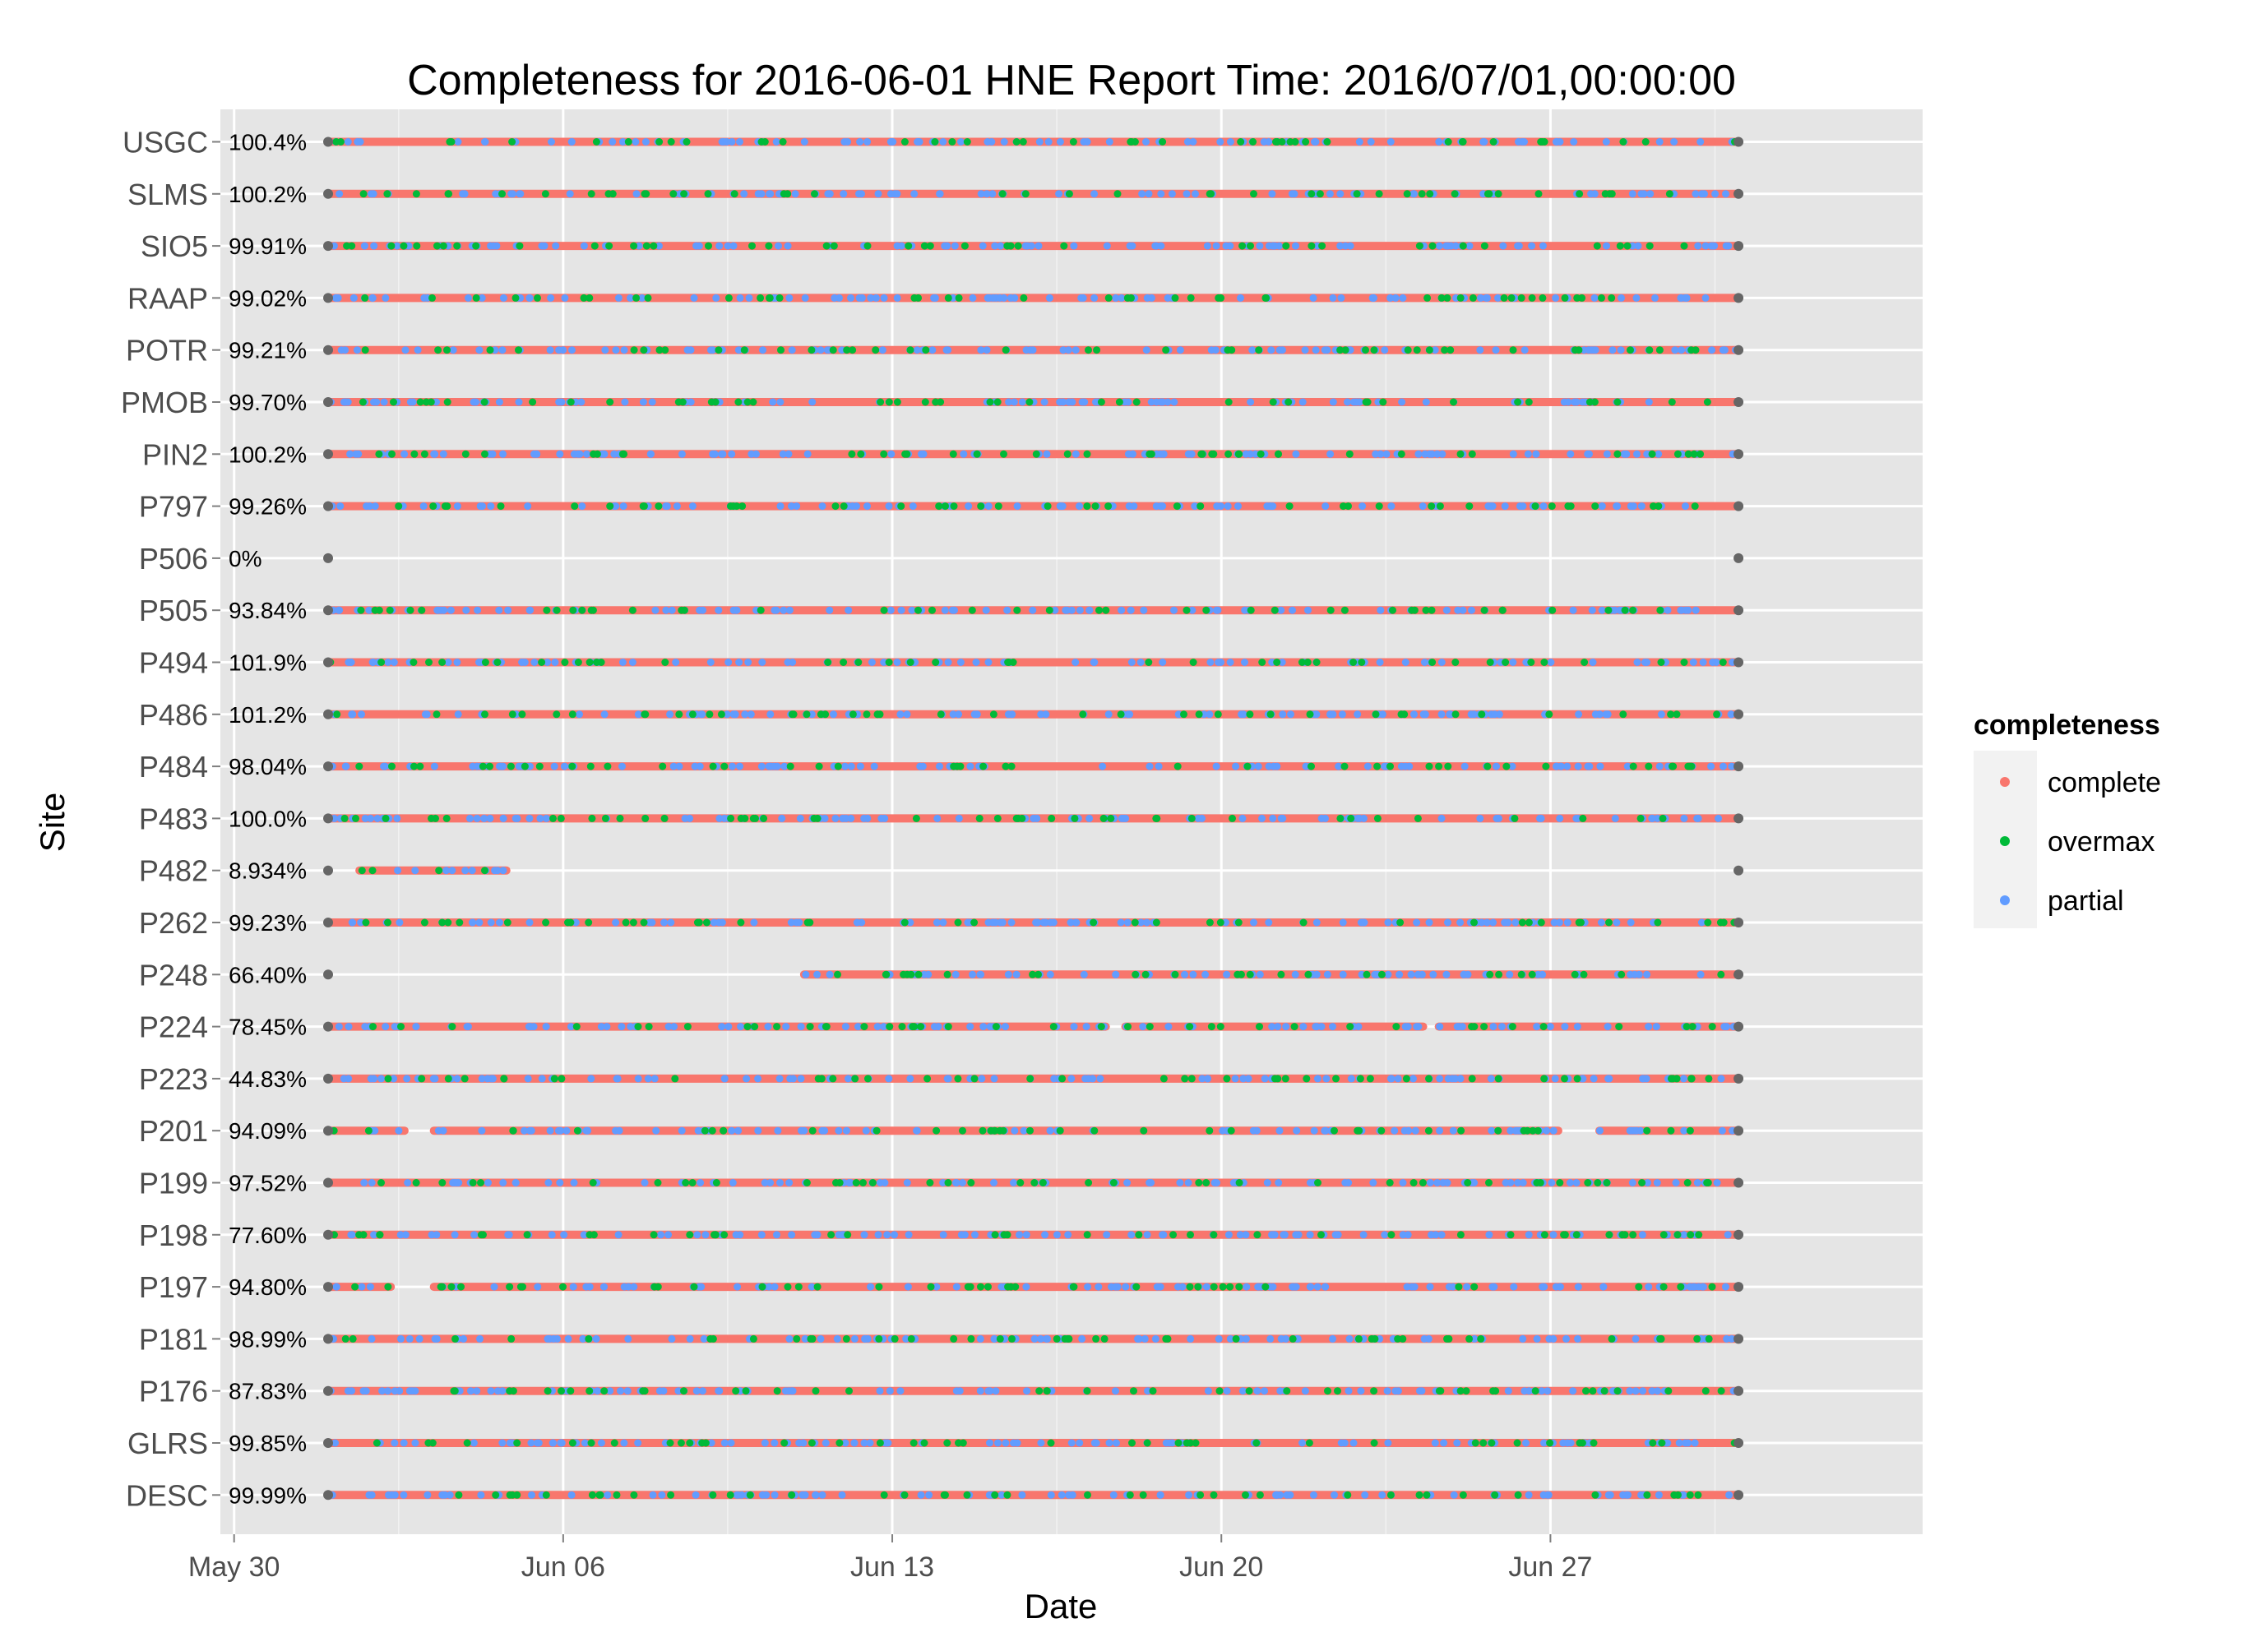 The image size is (2268, 1637). What do you see at coordinates (1739, 141) in the screenshot?
I see `range-end-point` at bounding box center [1739, 141].